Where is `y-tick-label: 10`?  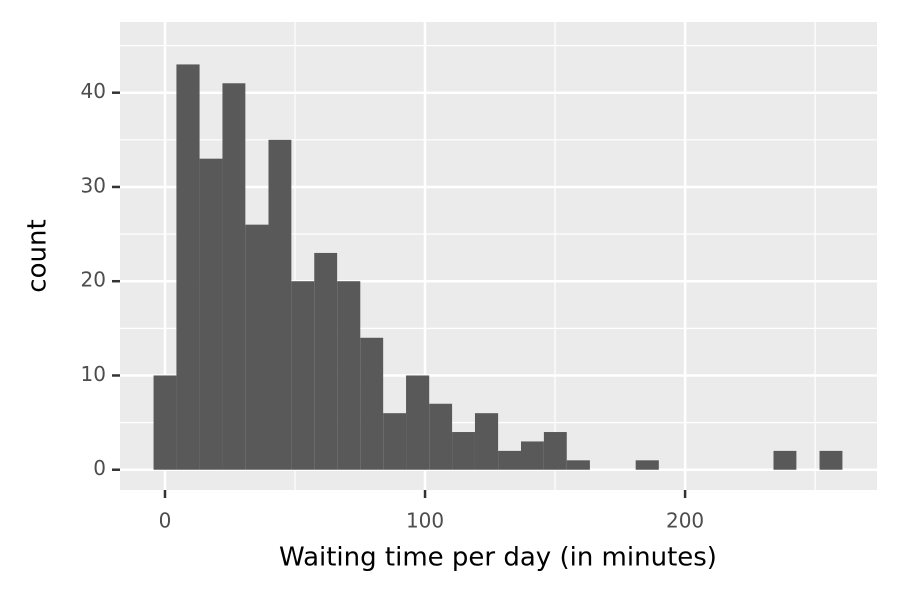
y-tick-label: 10 is located at coordinates (93, 374).